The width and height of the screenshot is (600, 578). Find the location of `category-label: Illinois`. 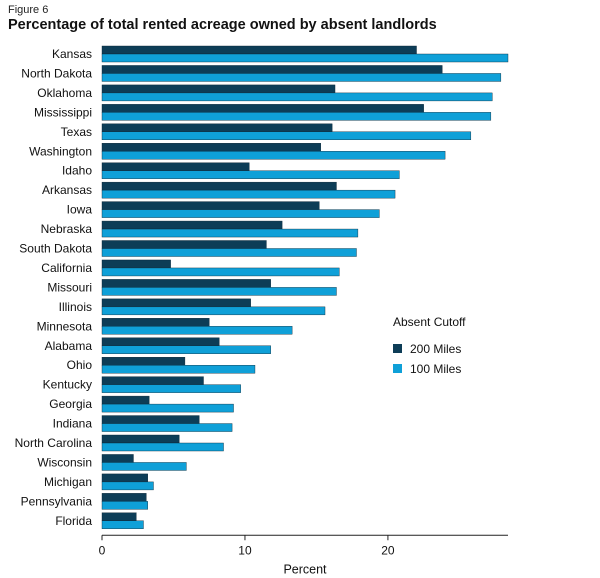

category-label: Illinois is located at coordinates (75, 307).